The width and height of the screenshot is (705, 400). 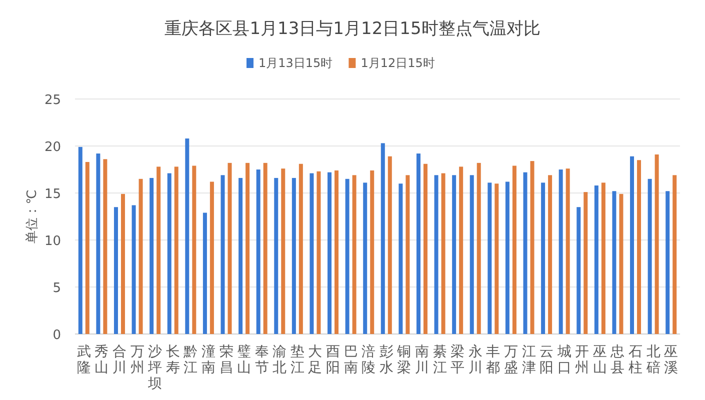 What do you see at coordinates (56, 288) in the screenshot?
I see `y-tick-label: 5` at bounding box center [56, 288].